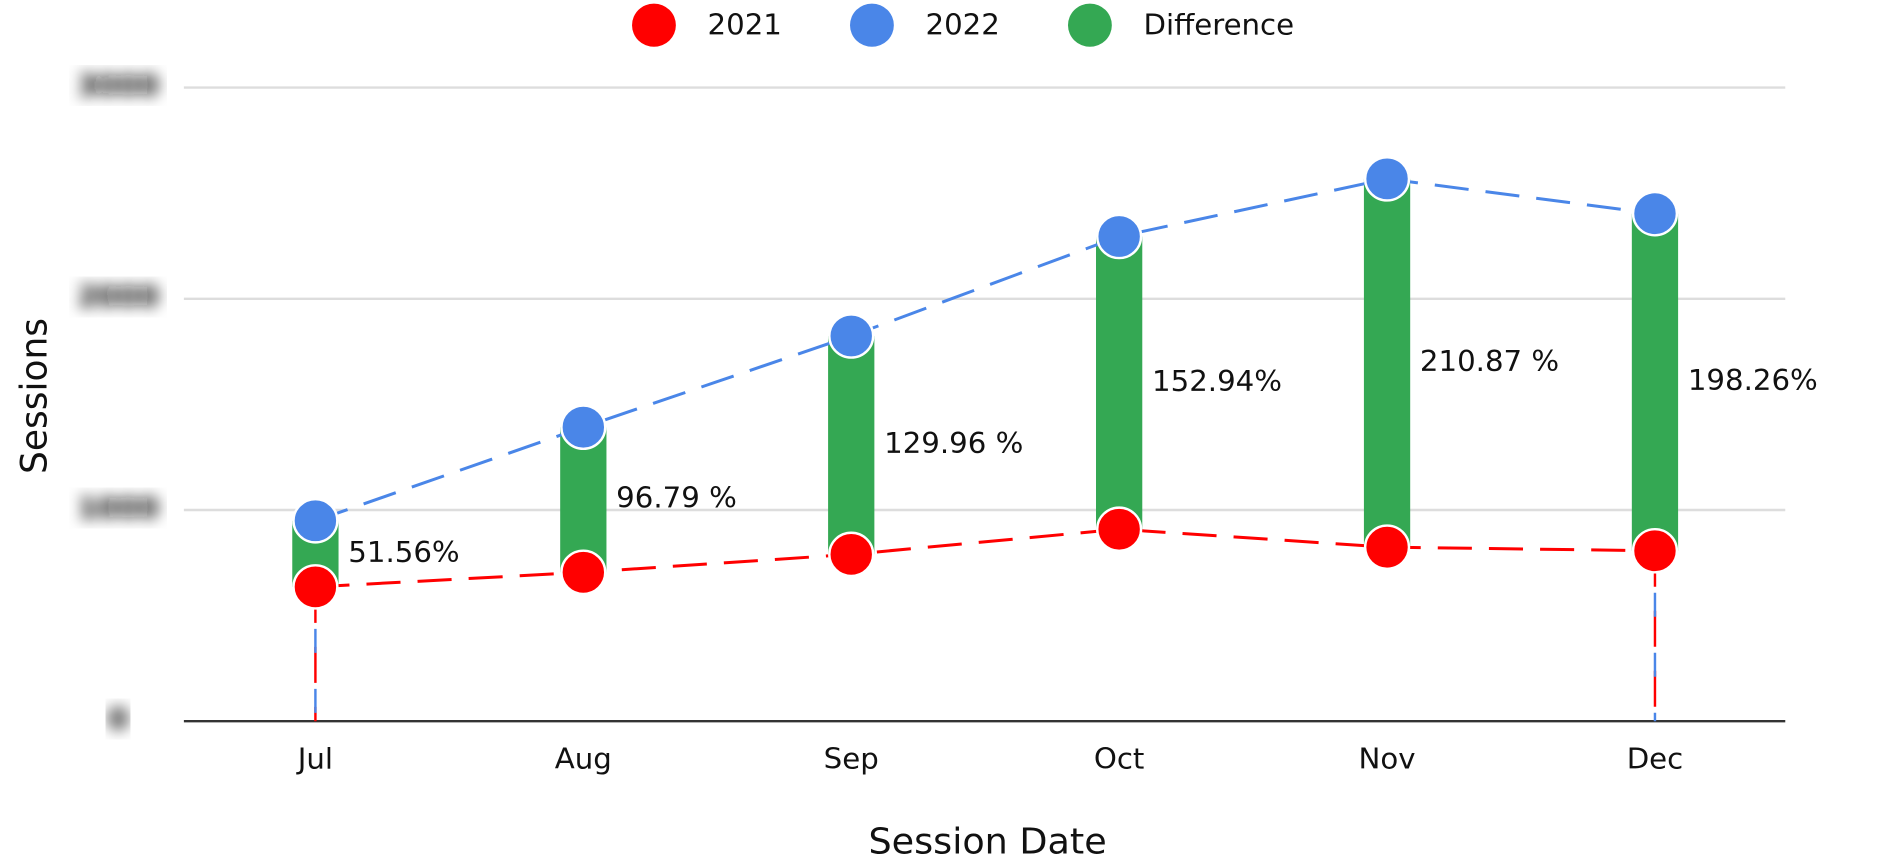  I want to click on y-tick-label: 0, so click(118, 719).